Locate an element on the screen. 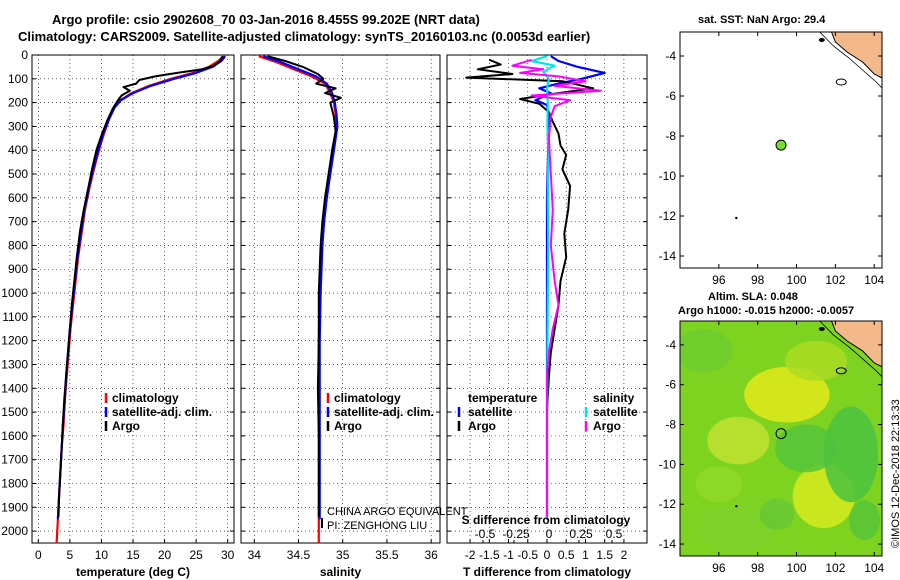 This screenshot has height=580, width=900. annotation-line2: PI: ZENGHONG LIU is located at coordinates (377, 526).